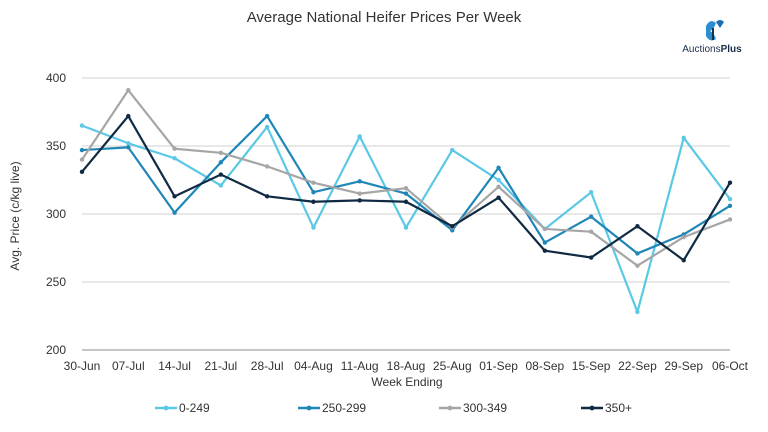  I want to click on y-tick-label: 200, so click(56, 350).